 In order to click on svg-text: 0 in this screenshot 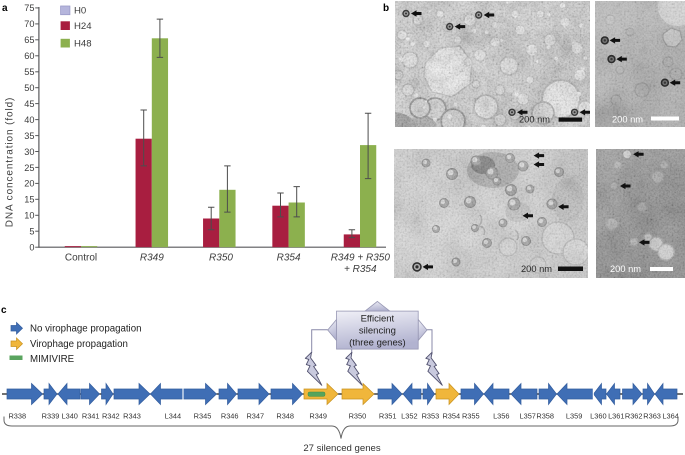, I will do `click(31, 248)`.